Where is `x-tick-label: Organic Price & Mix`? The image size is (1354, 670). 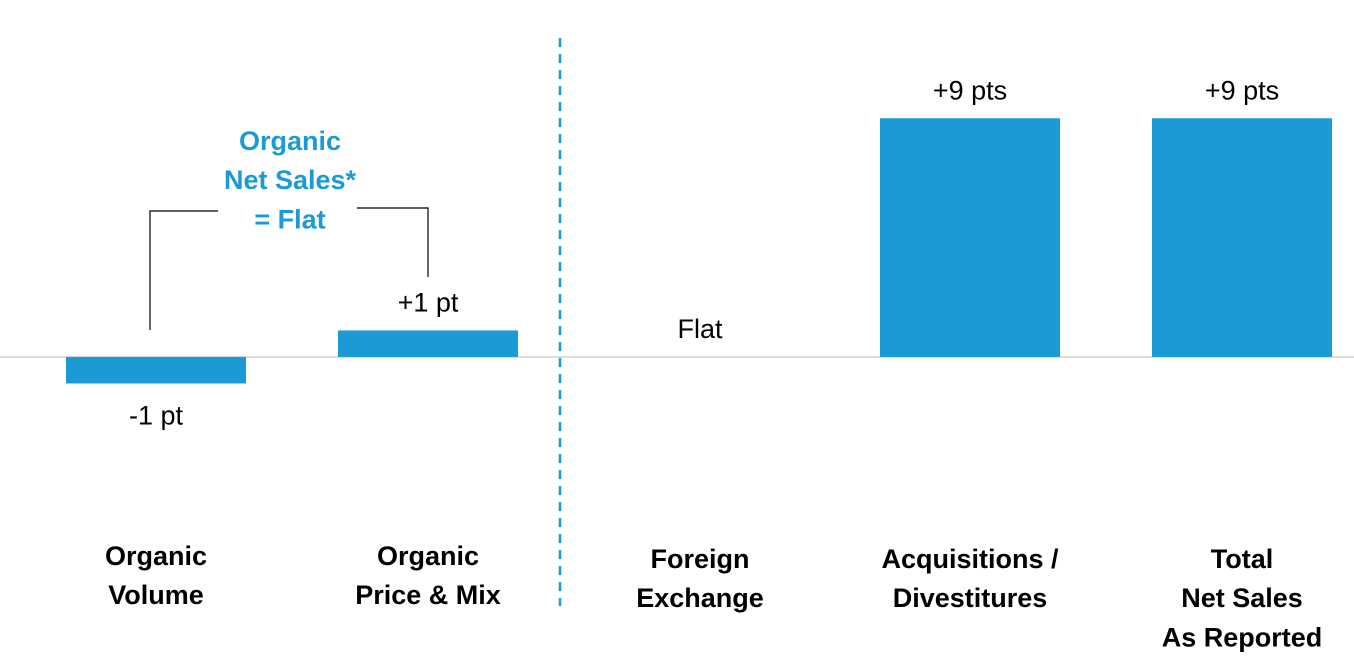
x-tick-label: Organic Price & Mix is located at coordinates (428, 575).